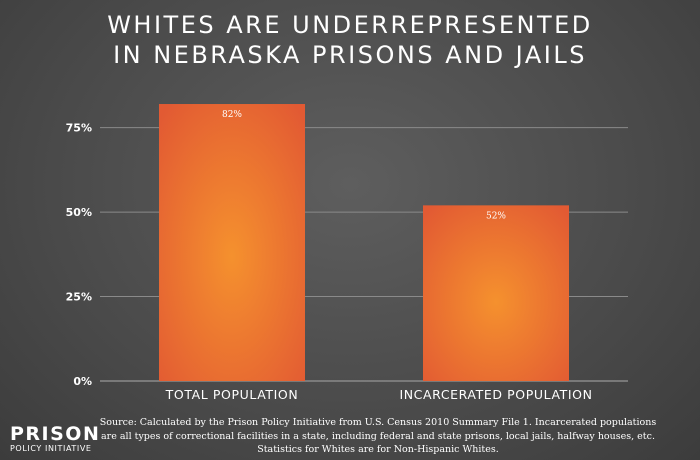 The width and height of the screenshot is (700, 460). I want to click on chart-title-line-2: IN NEBRASKA PRISONS AND JAILS, so click(350, 55).